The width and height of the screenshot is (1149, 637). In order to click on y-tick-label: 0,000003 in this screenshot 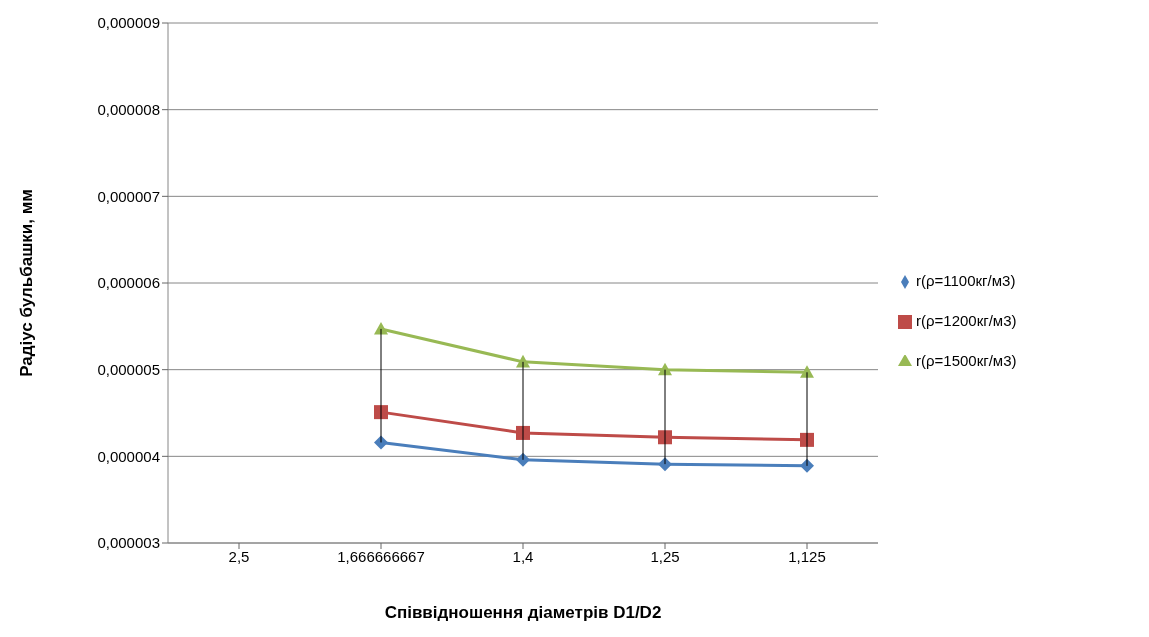, I will do `click(128, 543)`.